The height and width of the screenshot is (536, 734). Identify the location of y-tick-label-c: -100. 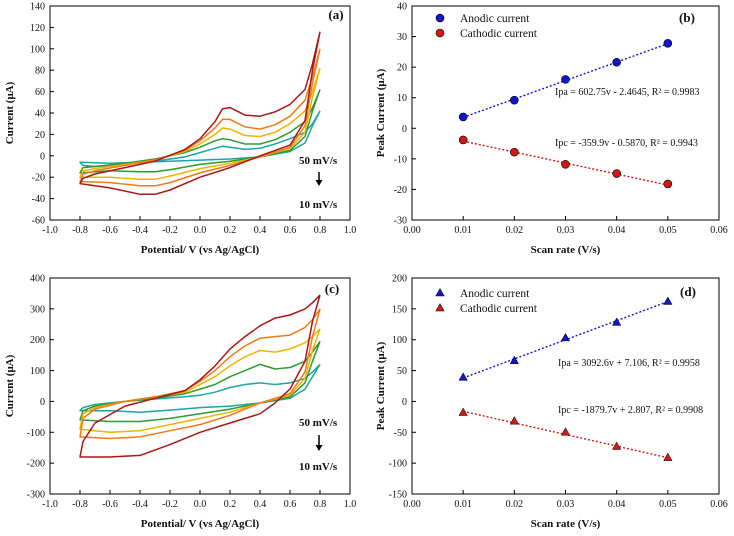
(36, 433).